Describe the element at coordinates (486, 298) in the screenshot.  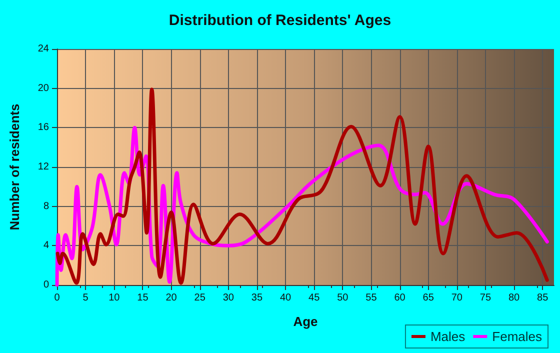
I see `x-tick-label: 75` at that location.